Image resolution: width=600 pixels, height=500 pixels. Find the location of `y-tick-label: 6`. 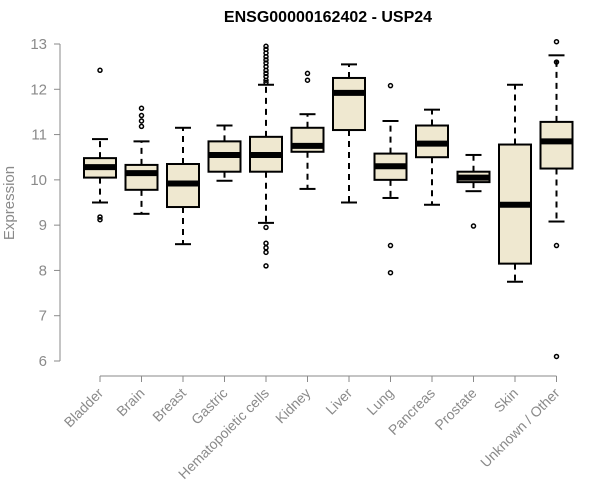

y-tick-label: 6 is located at coordinates (43, 361).